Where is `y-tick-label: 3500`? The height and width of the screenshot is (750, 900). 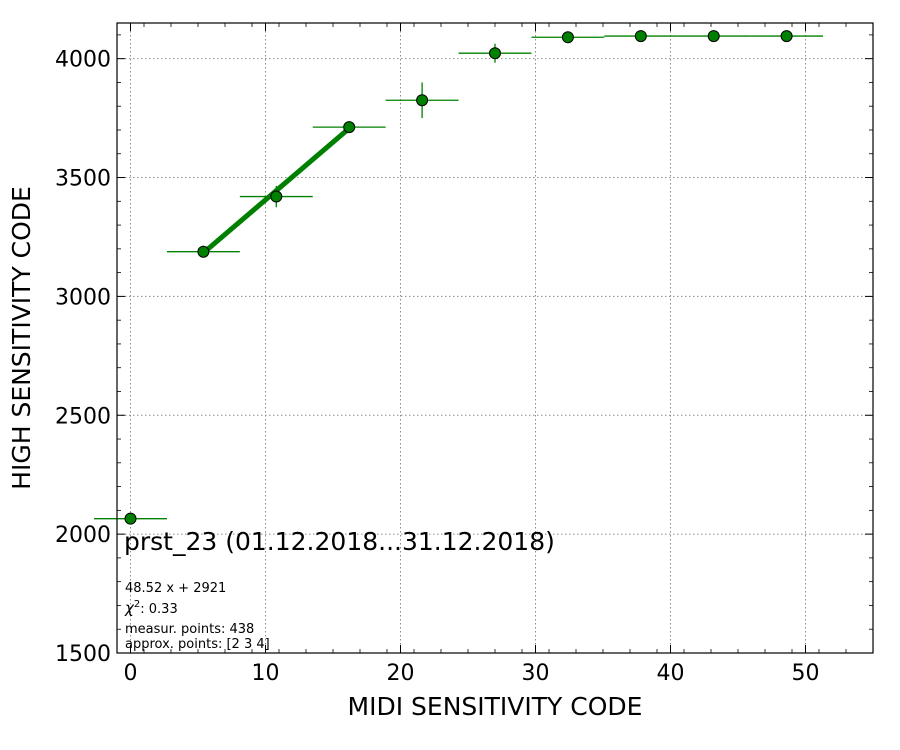
y-tick-label: 3500 is located at coordinates (83, 179).